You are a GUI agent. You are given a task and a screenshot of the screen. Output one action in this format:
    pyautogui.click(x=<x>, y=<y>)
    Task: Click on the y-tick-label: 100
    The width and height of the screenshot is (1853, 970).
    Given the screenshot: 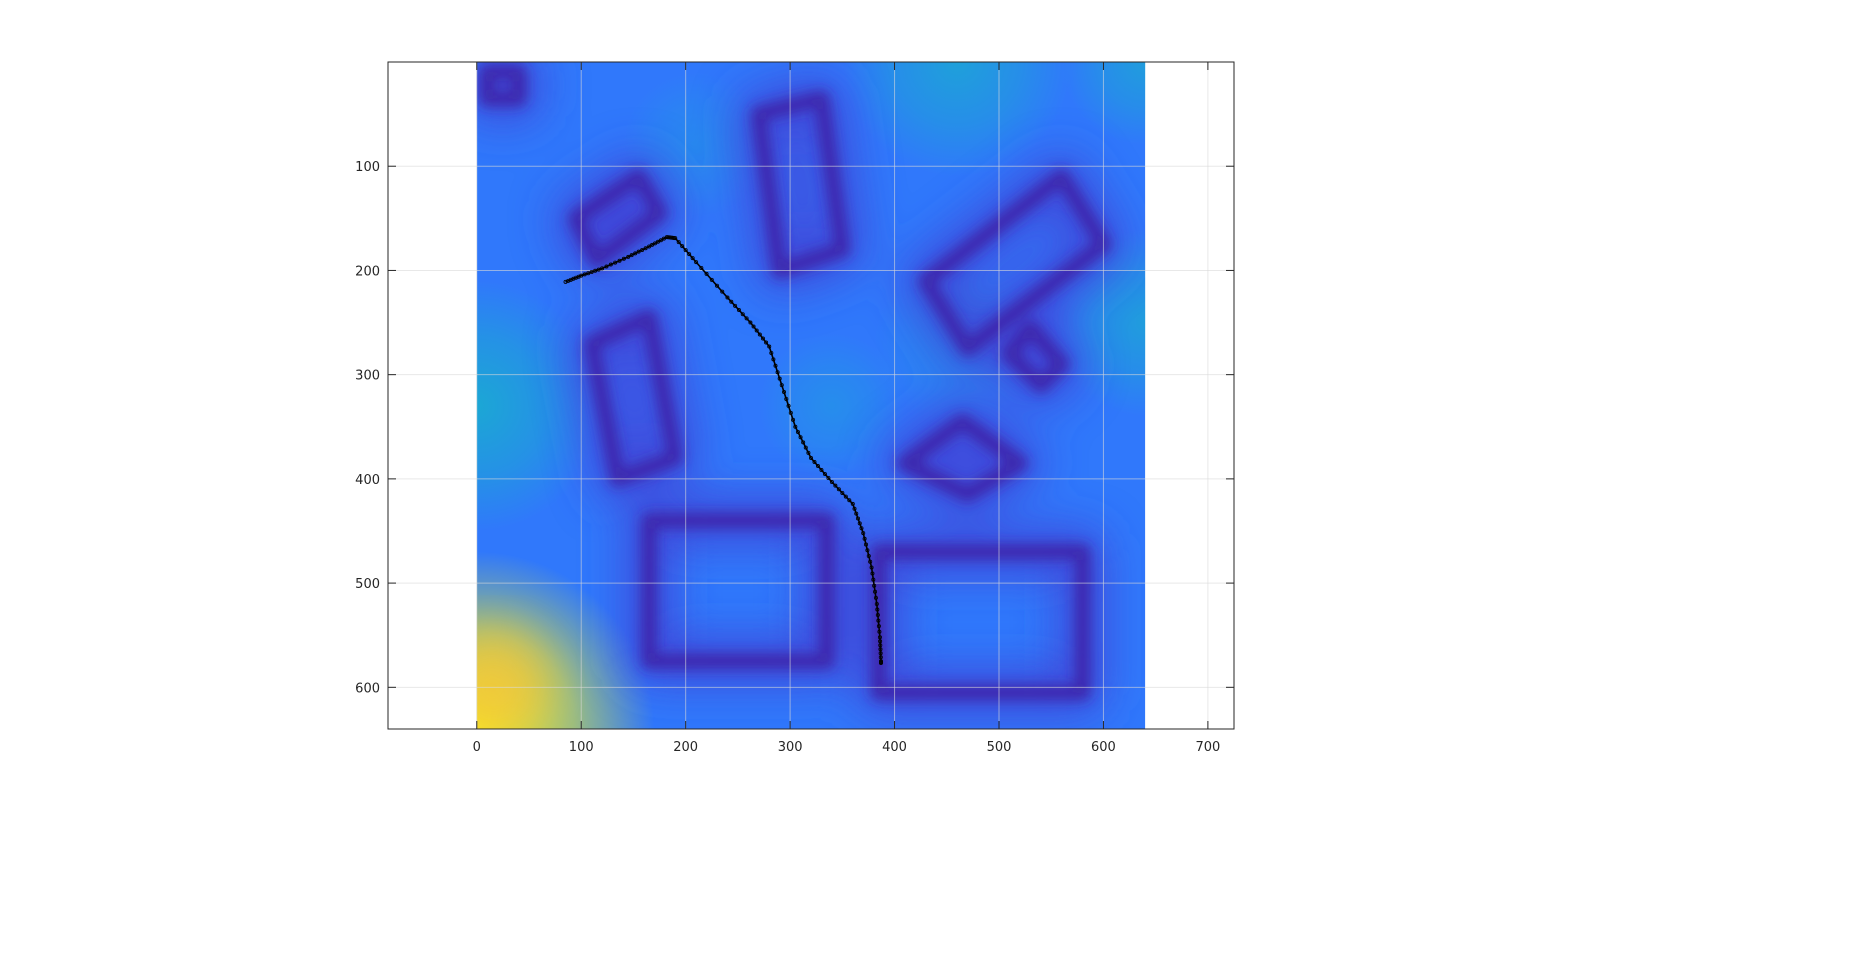 What is the action you would take?
    pyautogui.click(x=367, y=167)
    